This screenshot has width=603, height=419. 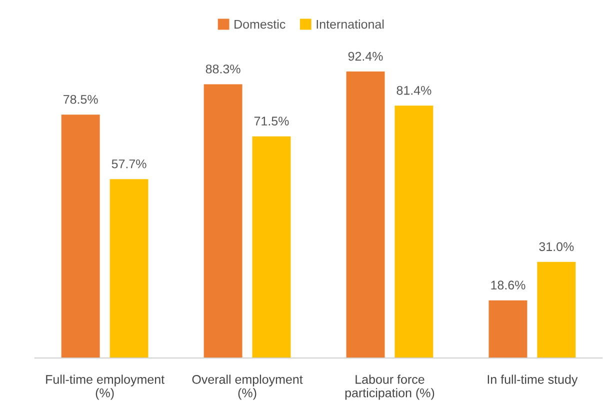 What do you see at coordinates (414, 90) in the screenshot?
I see `data-label: 81.4%` at bounding box center [414, 90].